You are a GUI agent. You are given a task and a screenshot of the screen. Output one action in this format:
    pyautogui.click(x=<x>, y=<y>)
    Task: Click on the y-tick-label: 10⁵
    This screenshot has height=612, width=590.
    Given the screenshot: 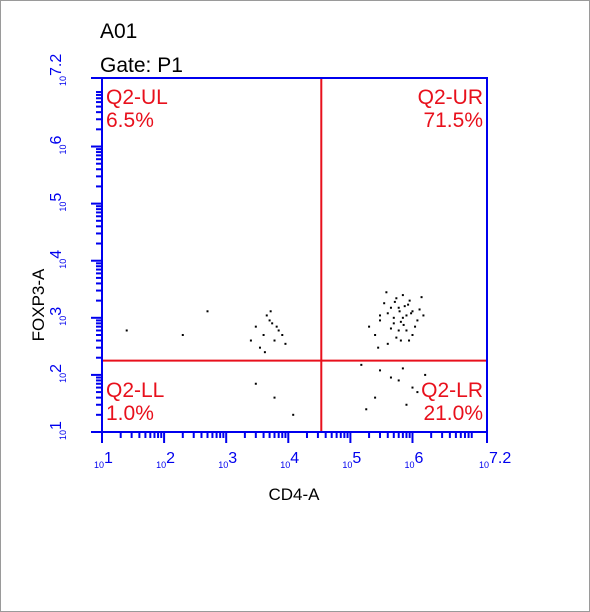 What is the action you would take?
    pyautogui.click(x=58, y=202)
    